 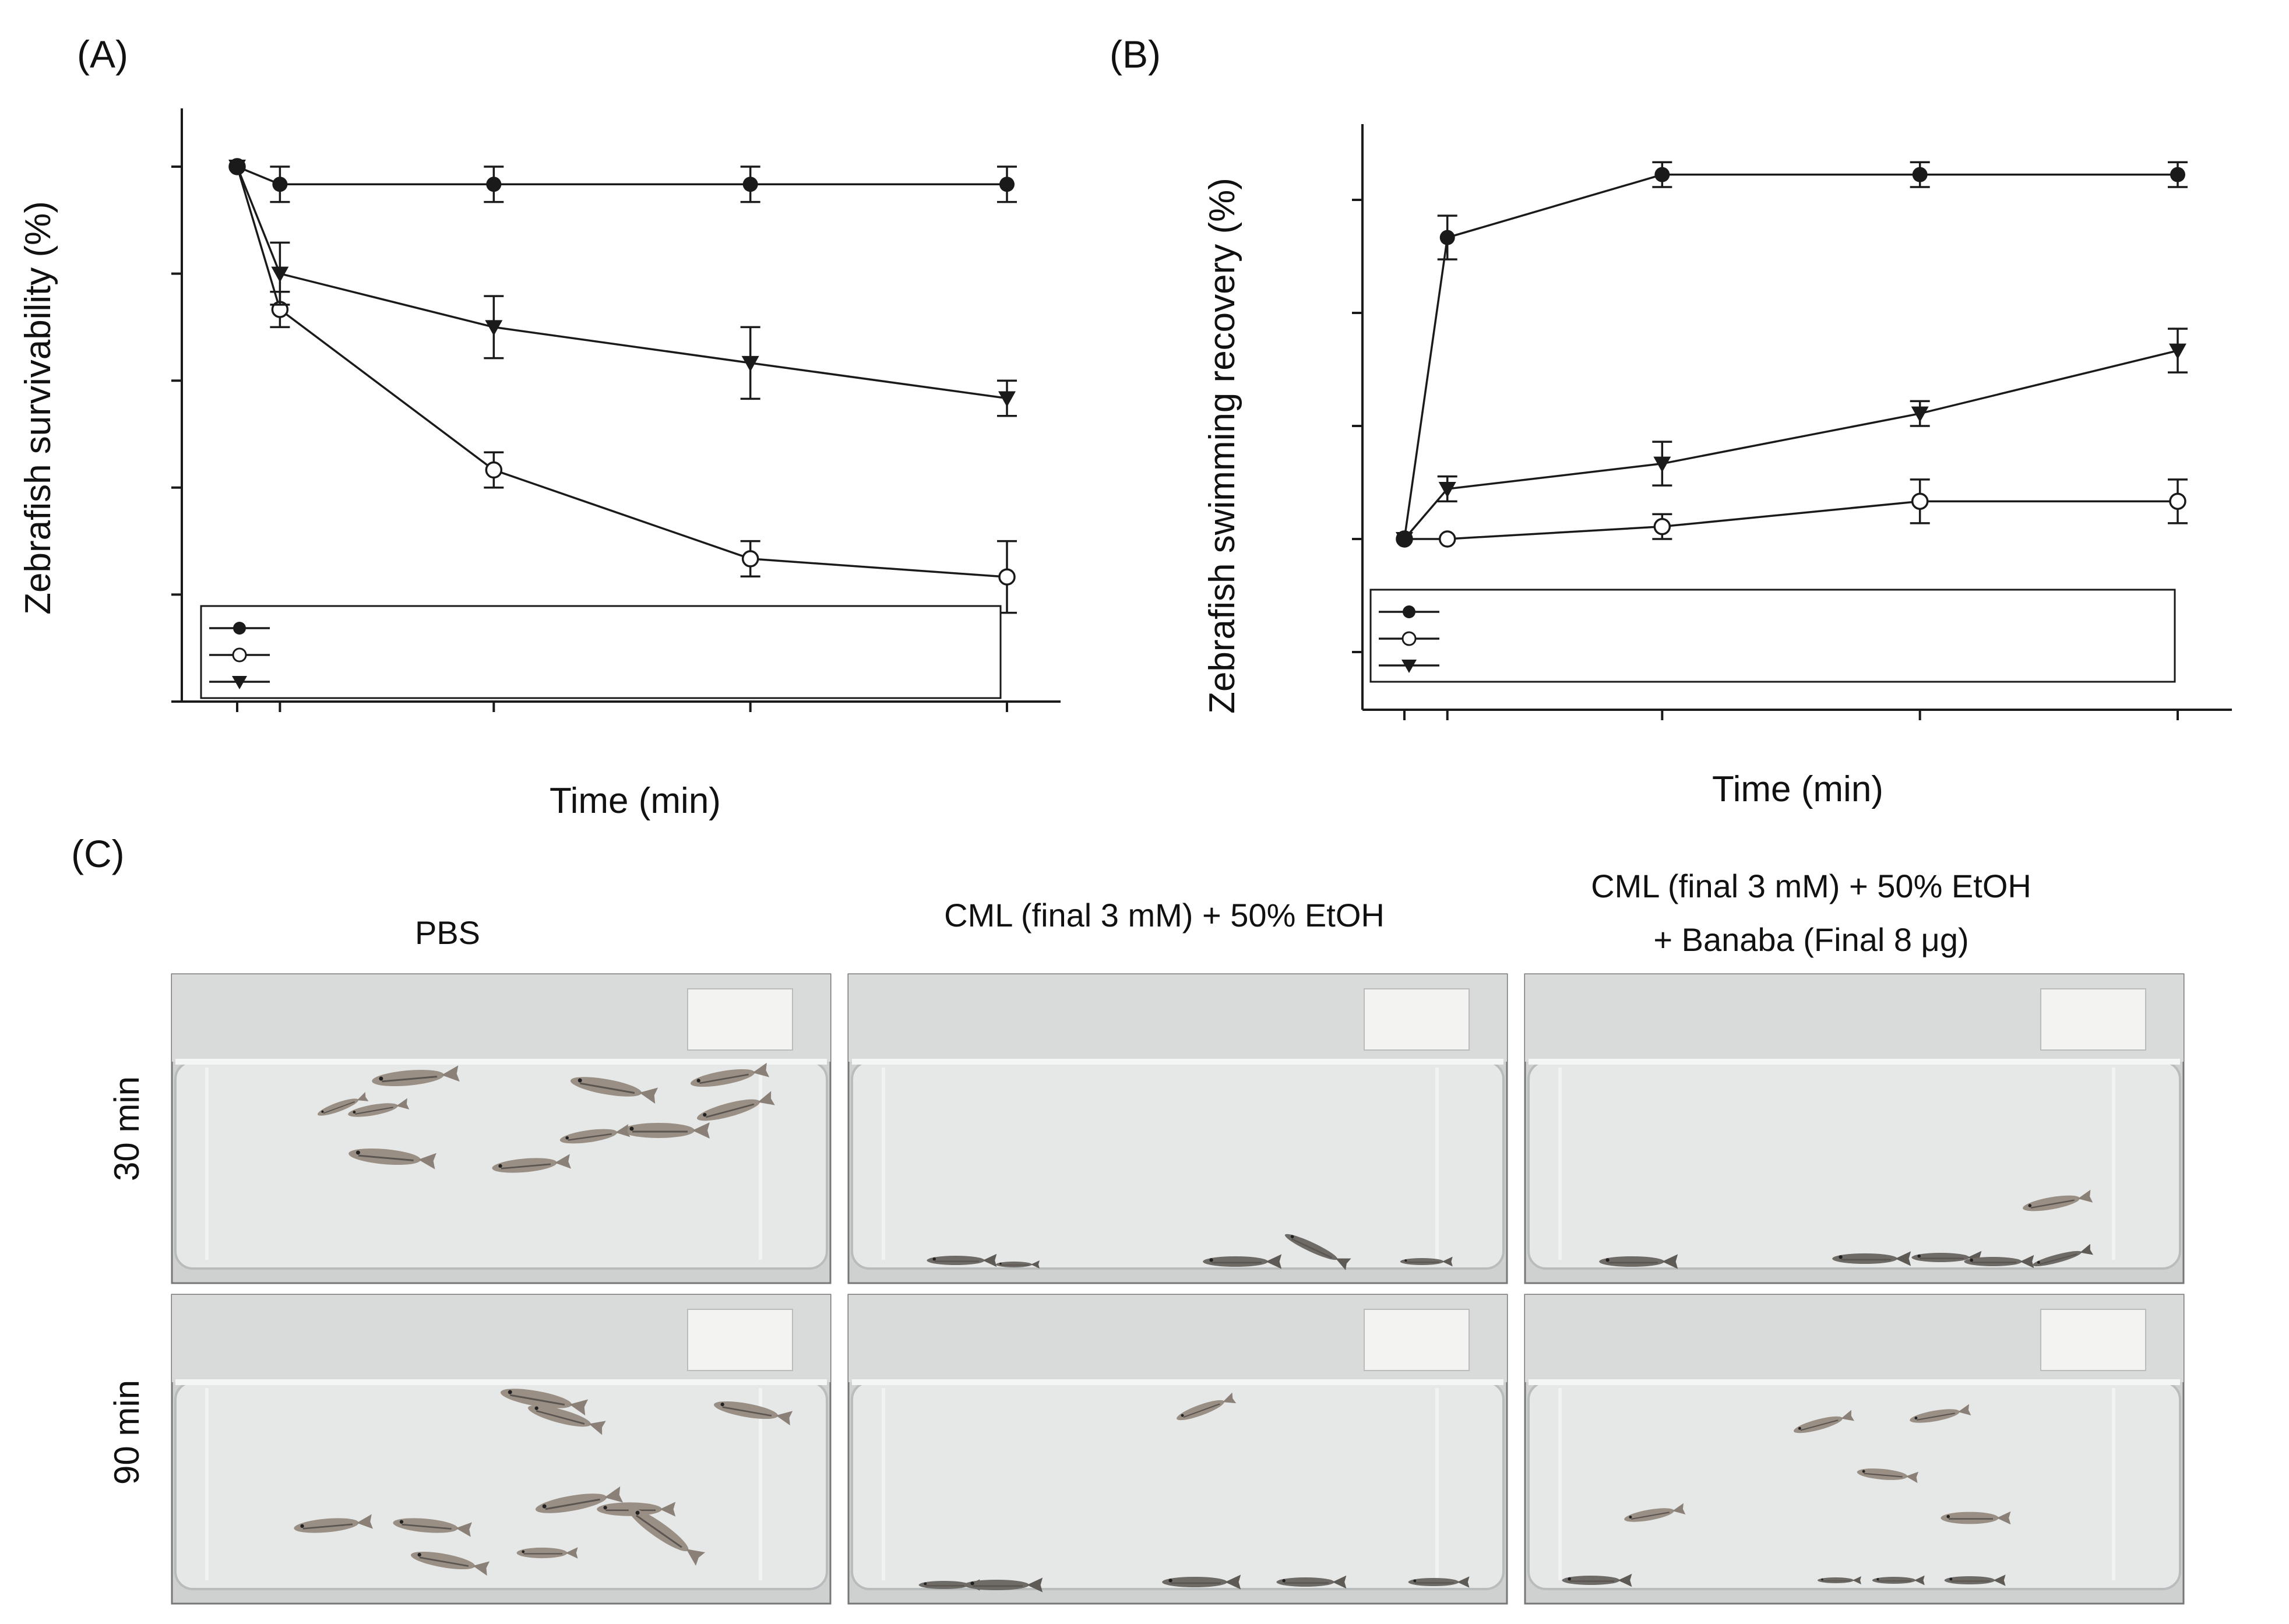 I want to click on panel-b-point-open-circle, so click(x=1920, y=501).